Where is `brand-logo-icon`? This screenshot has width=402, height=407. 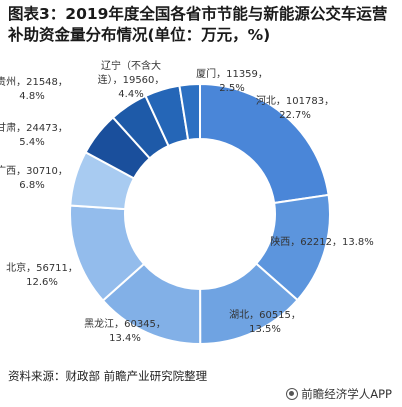
brand-logo-icon is located at coordinates (292, 394).